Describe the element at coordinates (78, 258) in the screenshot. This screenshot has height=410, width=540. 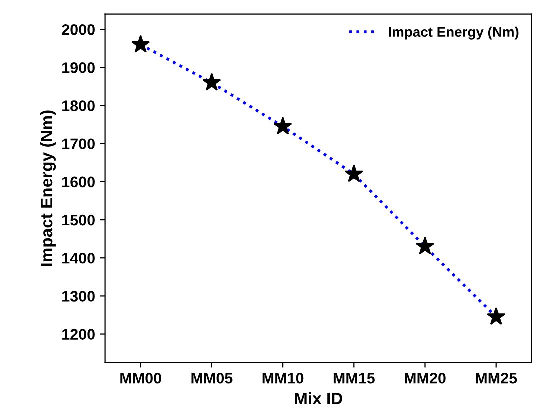
I see `y-tick-label: 1400` at that location.